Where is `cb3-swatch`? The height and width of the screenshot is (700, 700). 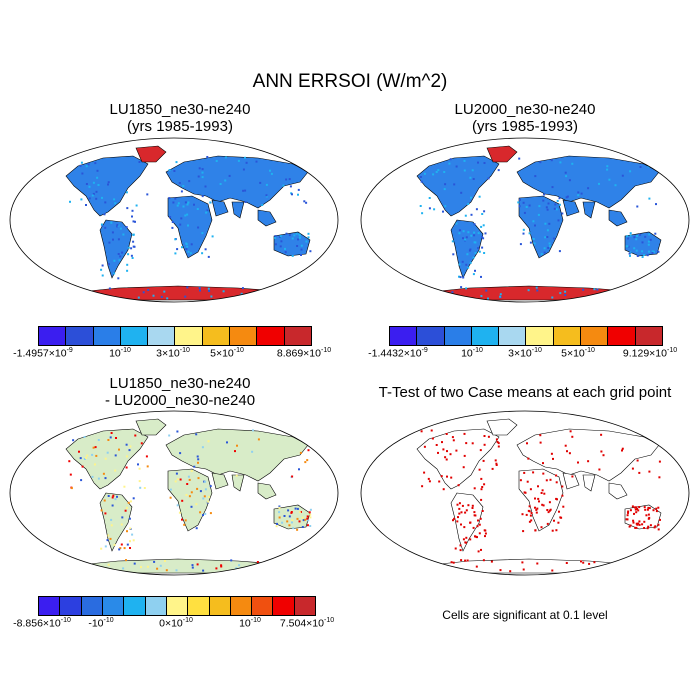
cb3-swatch is located at coordinates (113, 606).